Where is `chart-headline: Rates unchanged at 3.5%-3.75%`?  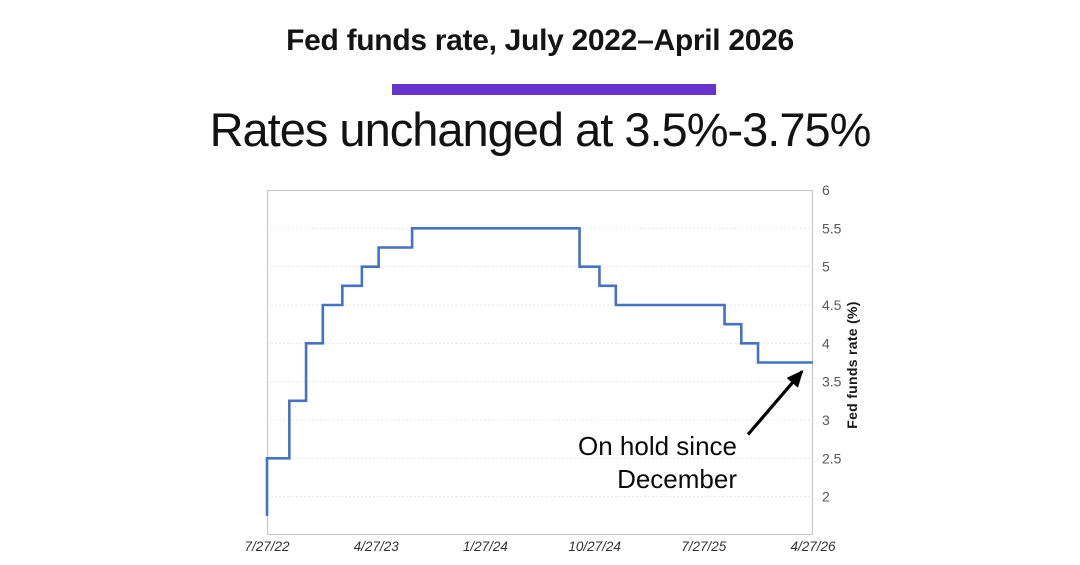 chart-headline: Rates unchanged at 3.5%-3.75% is located at coordinates (540, 129).